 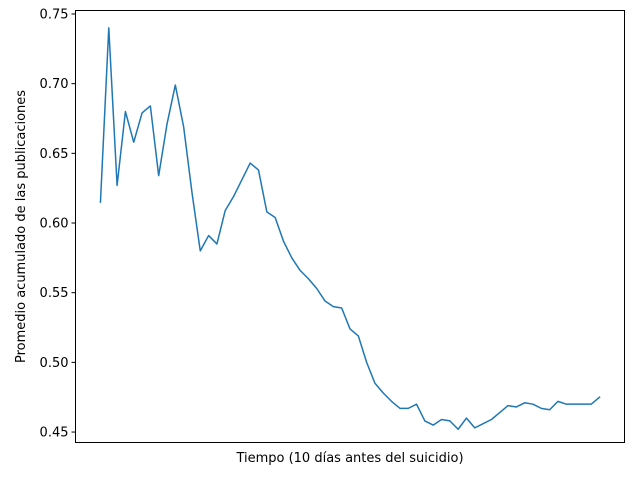 I want to click on y-axis-label: Promedio acumulado de las publicaciones, so click(x=21, y=226).